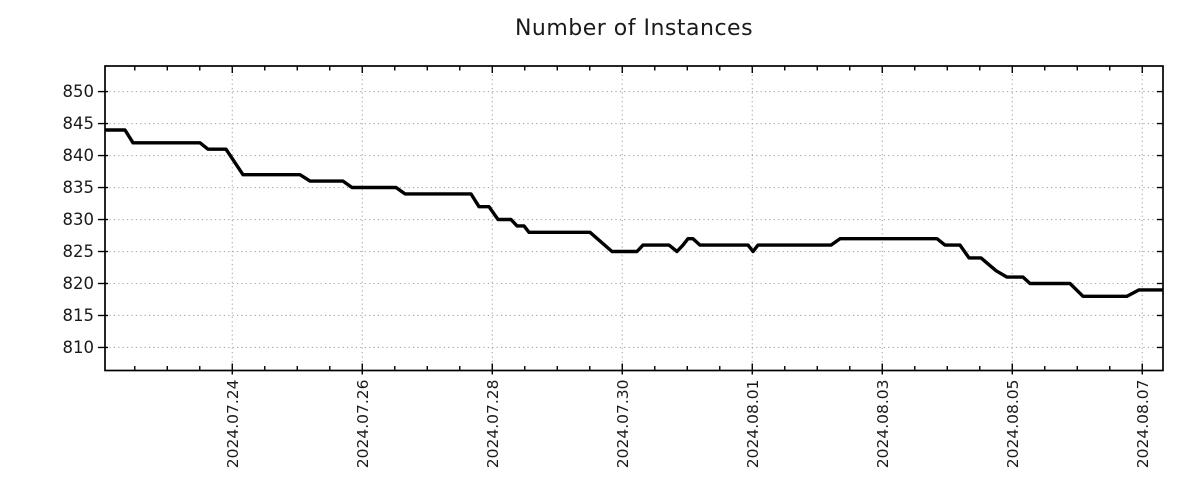 Image resolution: width=1200 pixels, height=500 pixels. What do you see at coordinates (79, 123) in the screenshot?
I see `y-tick-label: 845` at bounding box center [79, 123].